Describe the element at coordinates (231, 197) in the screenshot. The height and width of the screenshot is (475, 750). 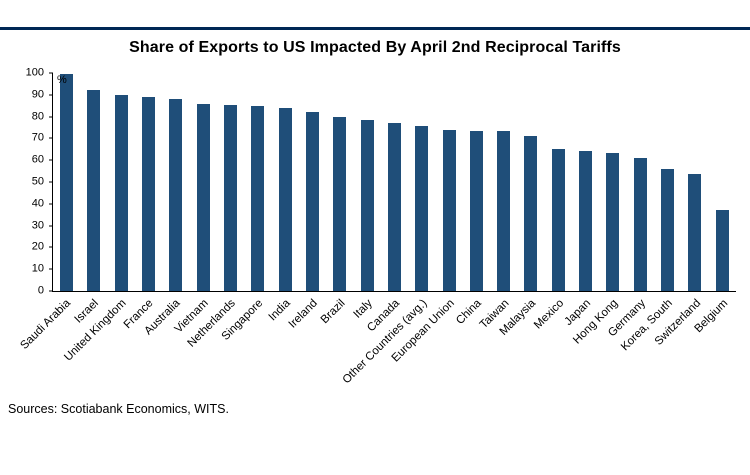
I see `bar-netherlands` at that location.